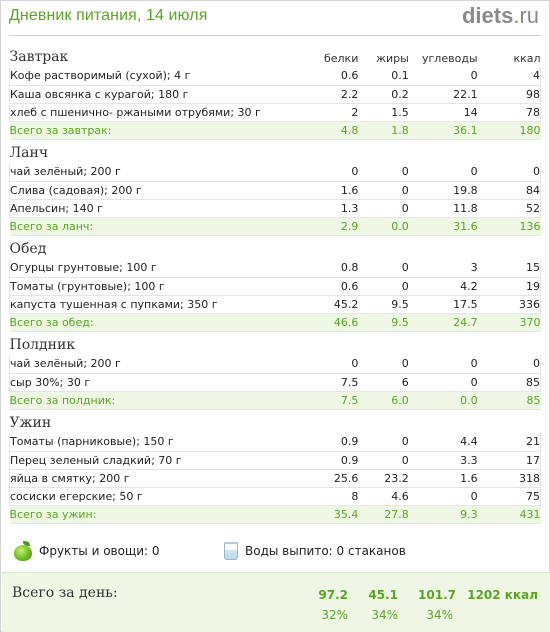 This screenshot has height=632, width=550. Describe the element at coordinates (166, 478) in the screenshot. I see `food-name: яйца в смятку; 200 г` at that location.